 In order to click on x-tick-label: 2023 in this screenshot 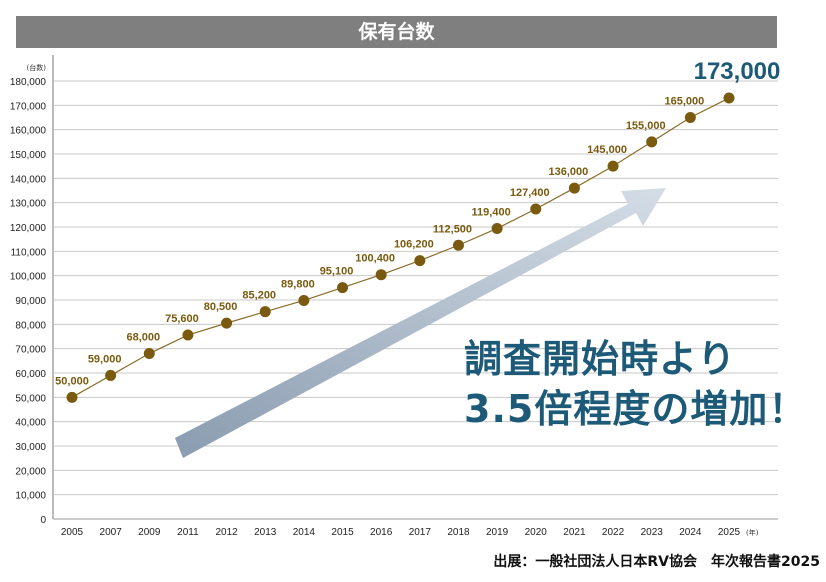, I will do `click(652, 532)`.